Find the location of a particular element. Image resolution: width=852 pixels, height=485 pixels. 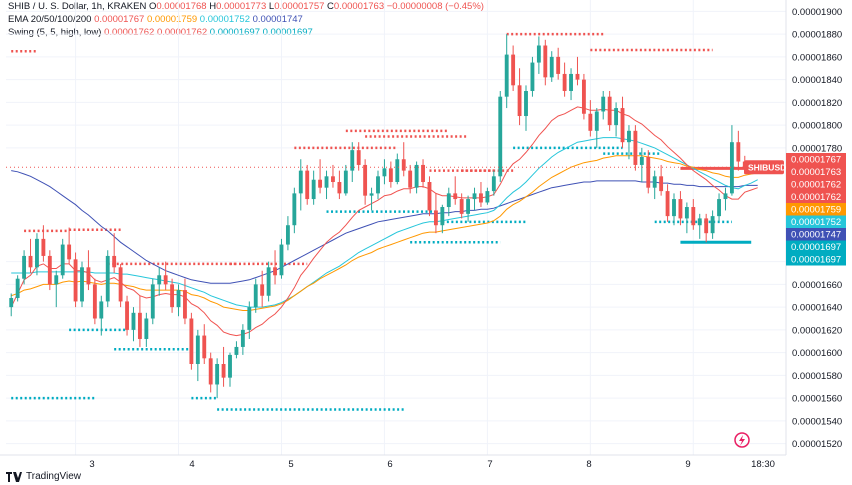

y-tick-label: 0.00001600 is located at coordinates (817, 353).